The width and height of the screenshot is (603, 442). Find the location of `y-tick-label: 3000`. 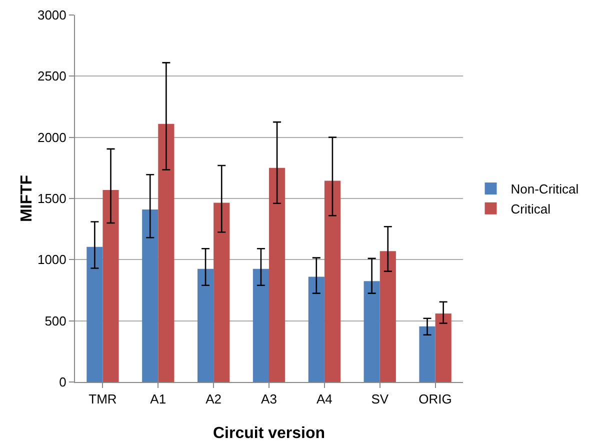

y-tick-label: 3000 is located at coordinates (51, 15).